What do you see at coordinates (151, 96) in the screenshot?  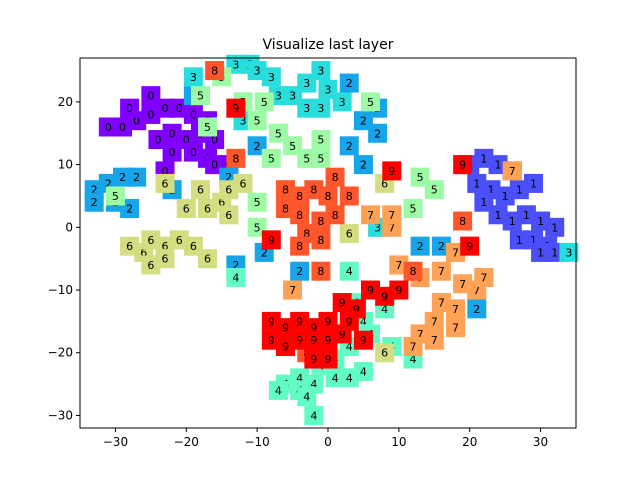 I see `data-point-0: 0` at bounding box center [151, 96].